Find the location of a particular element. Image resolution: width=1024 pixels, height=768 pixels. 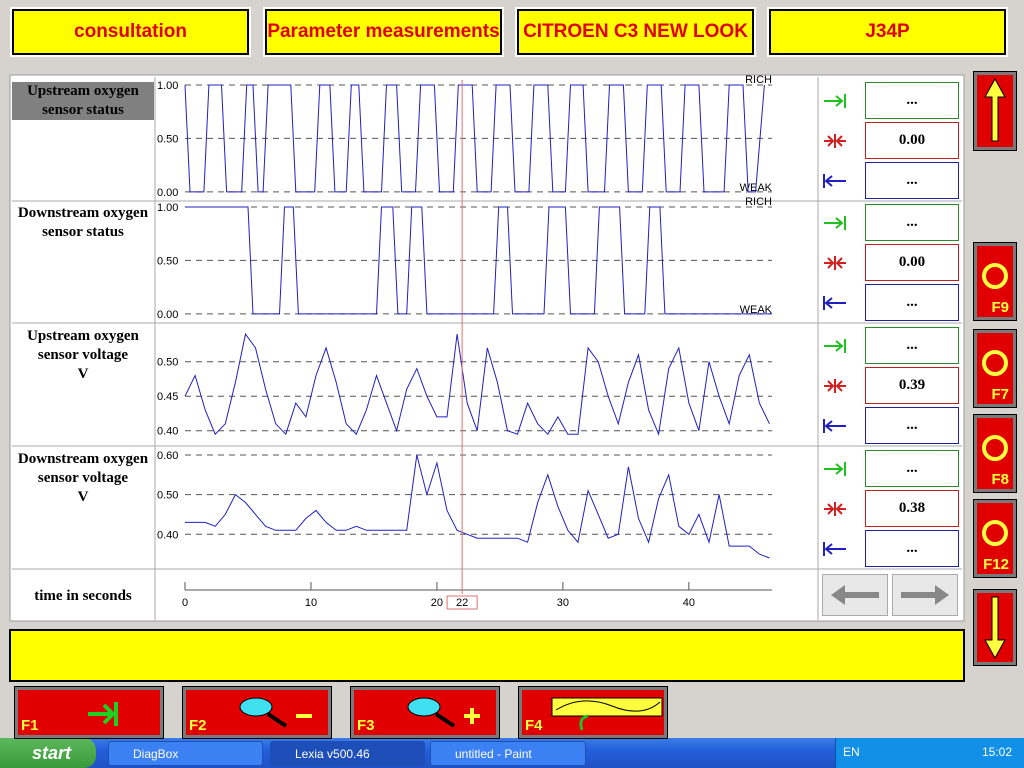

key-label: F8 is located at coordinates (1000, 479).